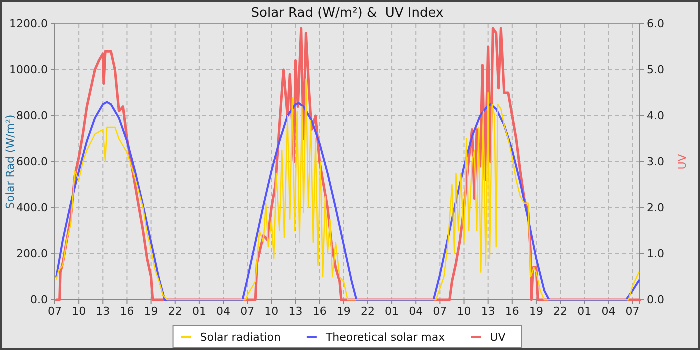 The image size is (700, 350). I want to click on y2-tick-label: 6.0, so click(655, 24).